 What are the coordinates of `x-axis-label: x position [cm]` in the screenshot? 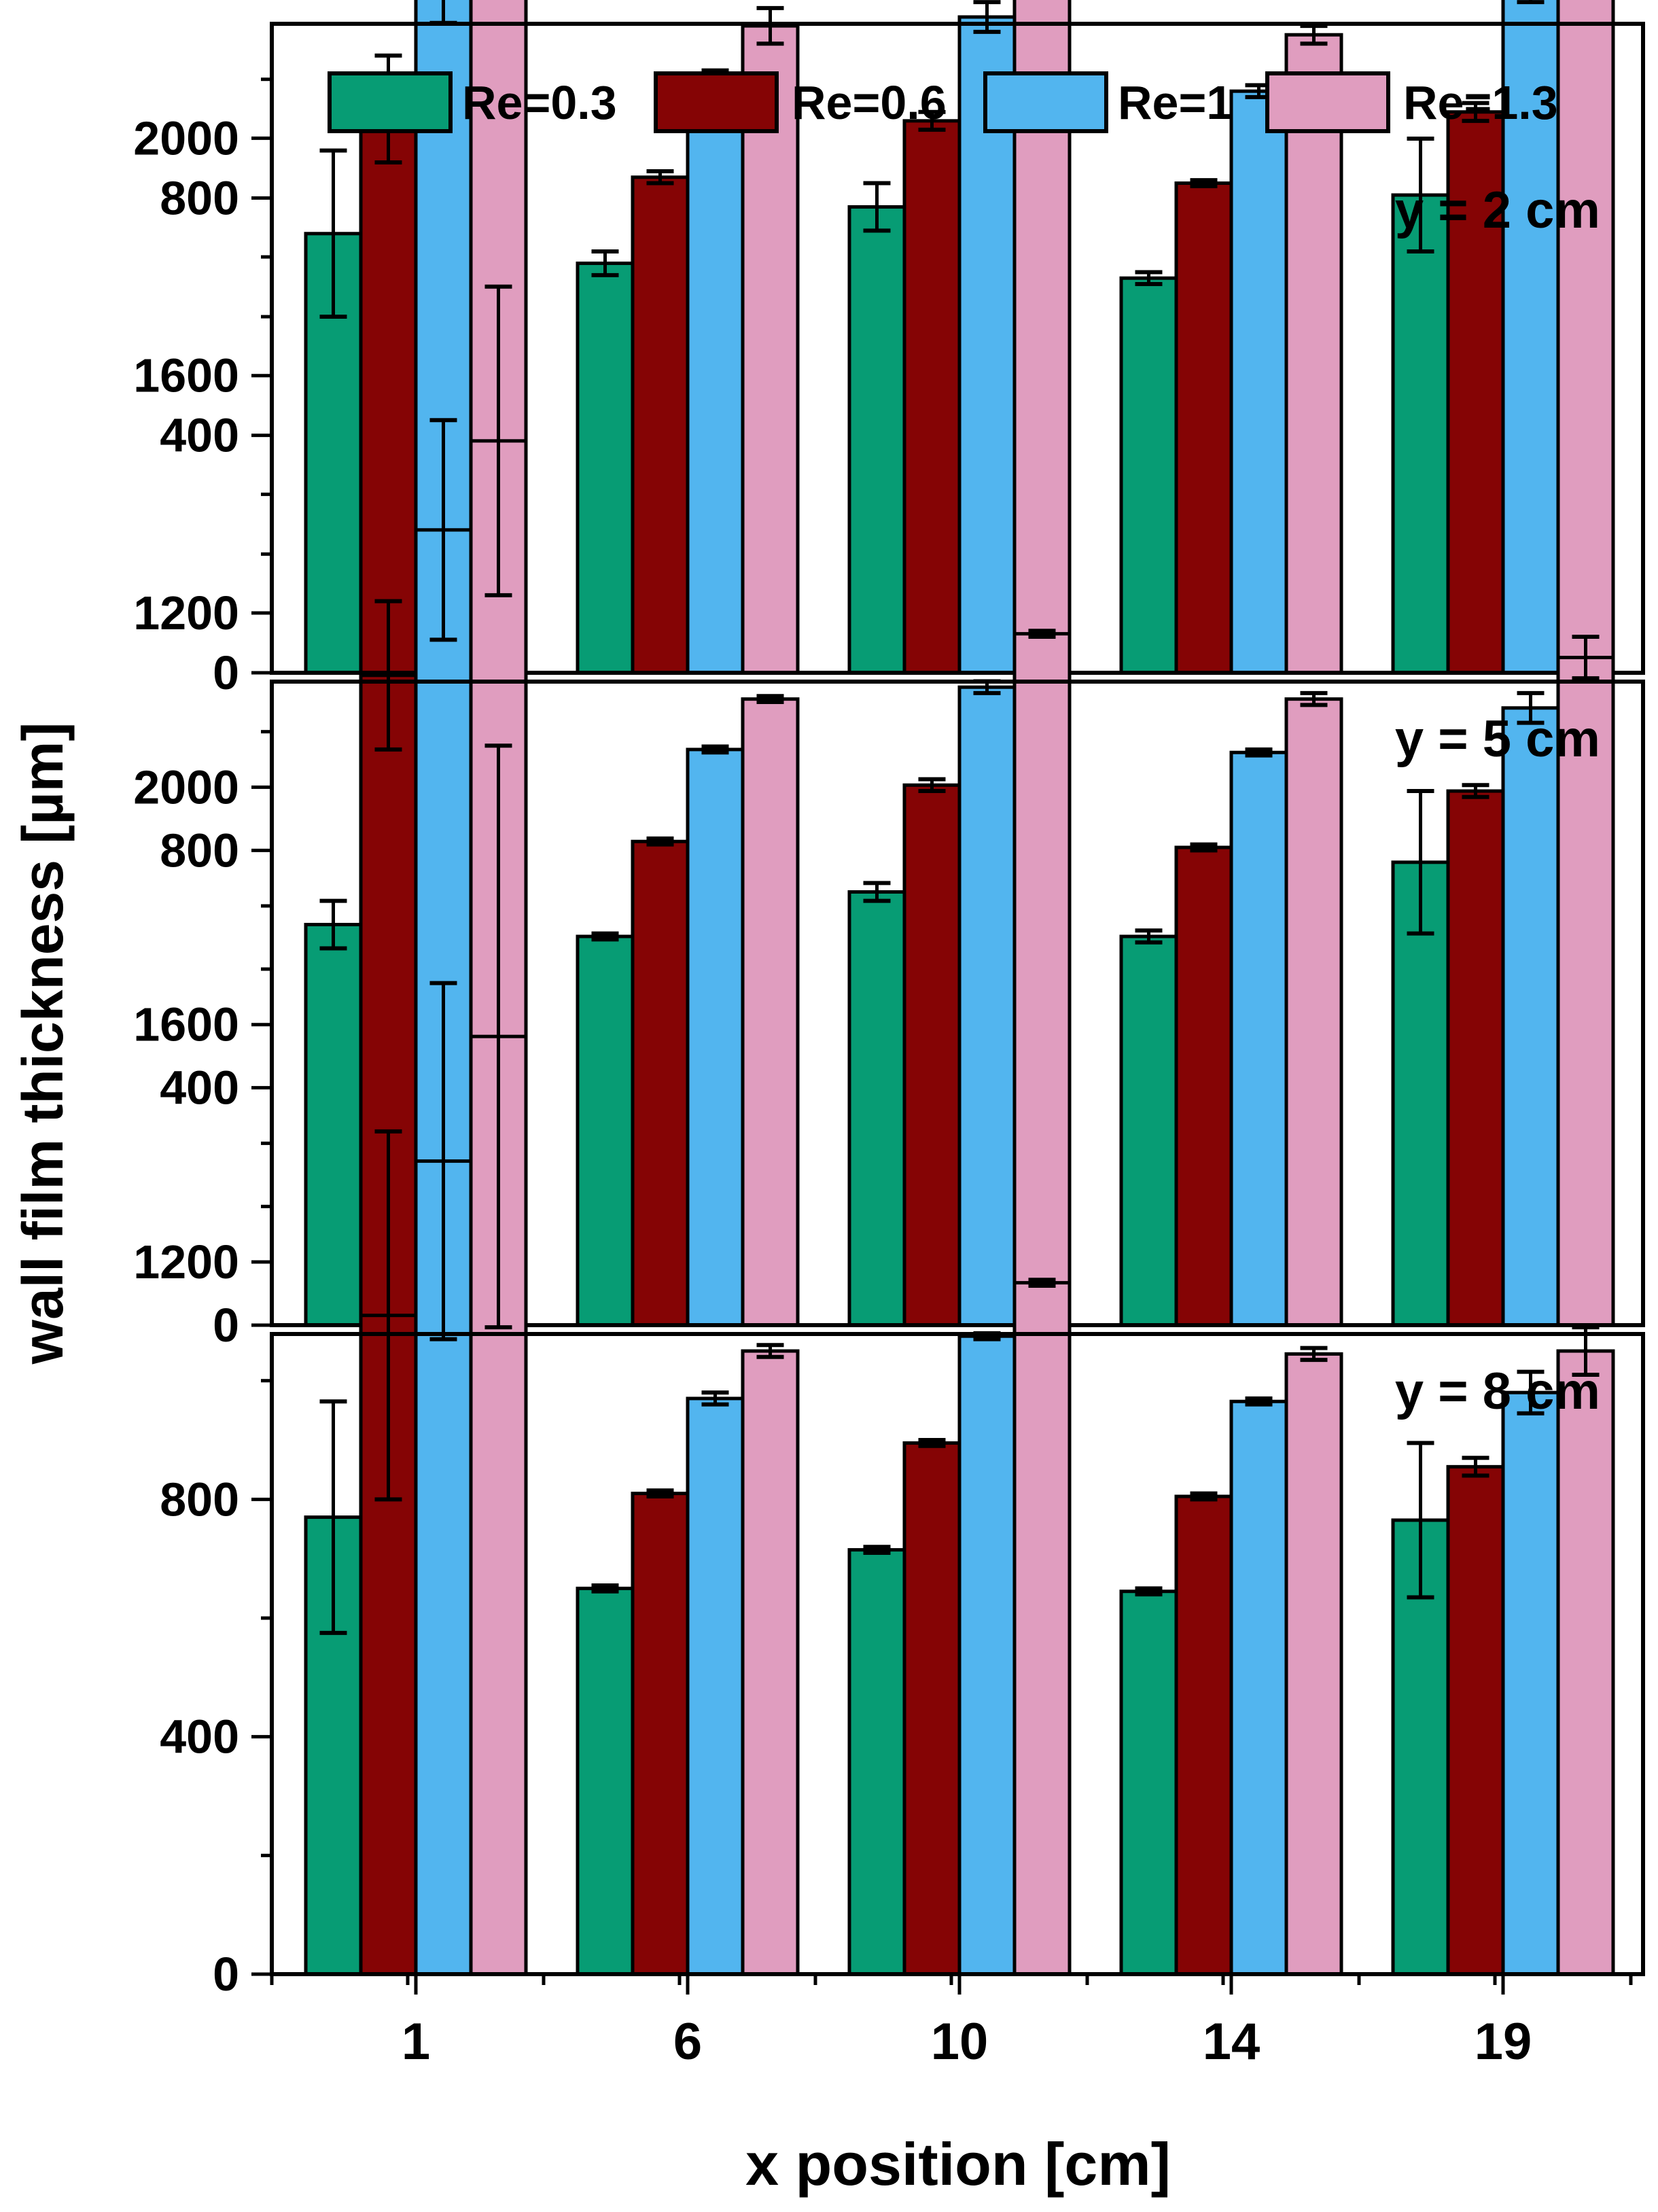 It's located at (958, 2164).